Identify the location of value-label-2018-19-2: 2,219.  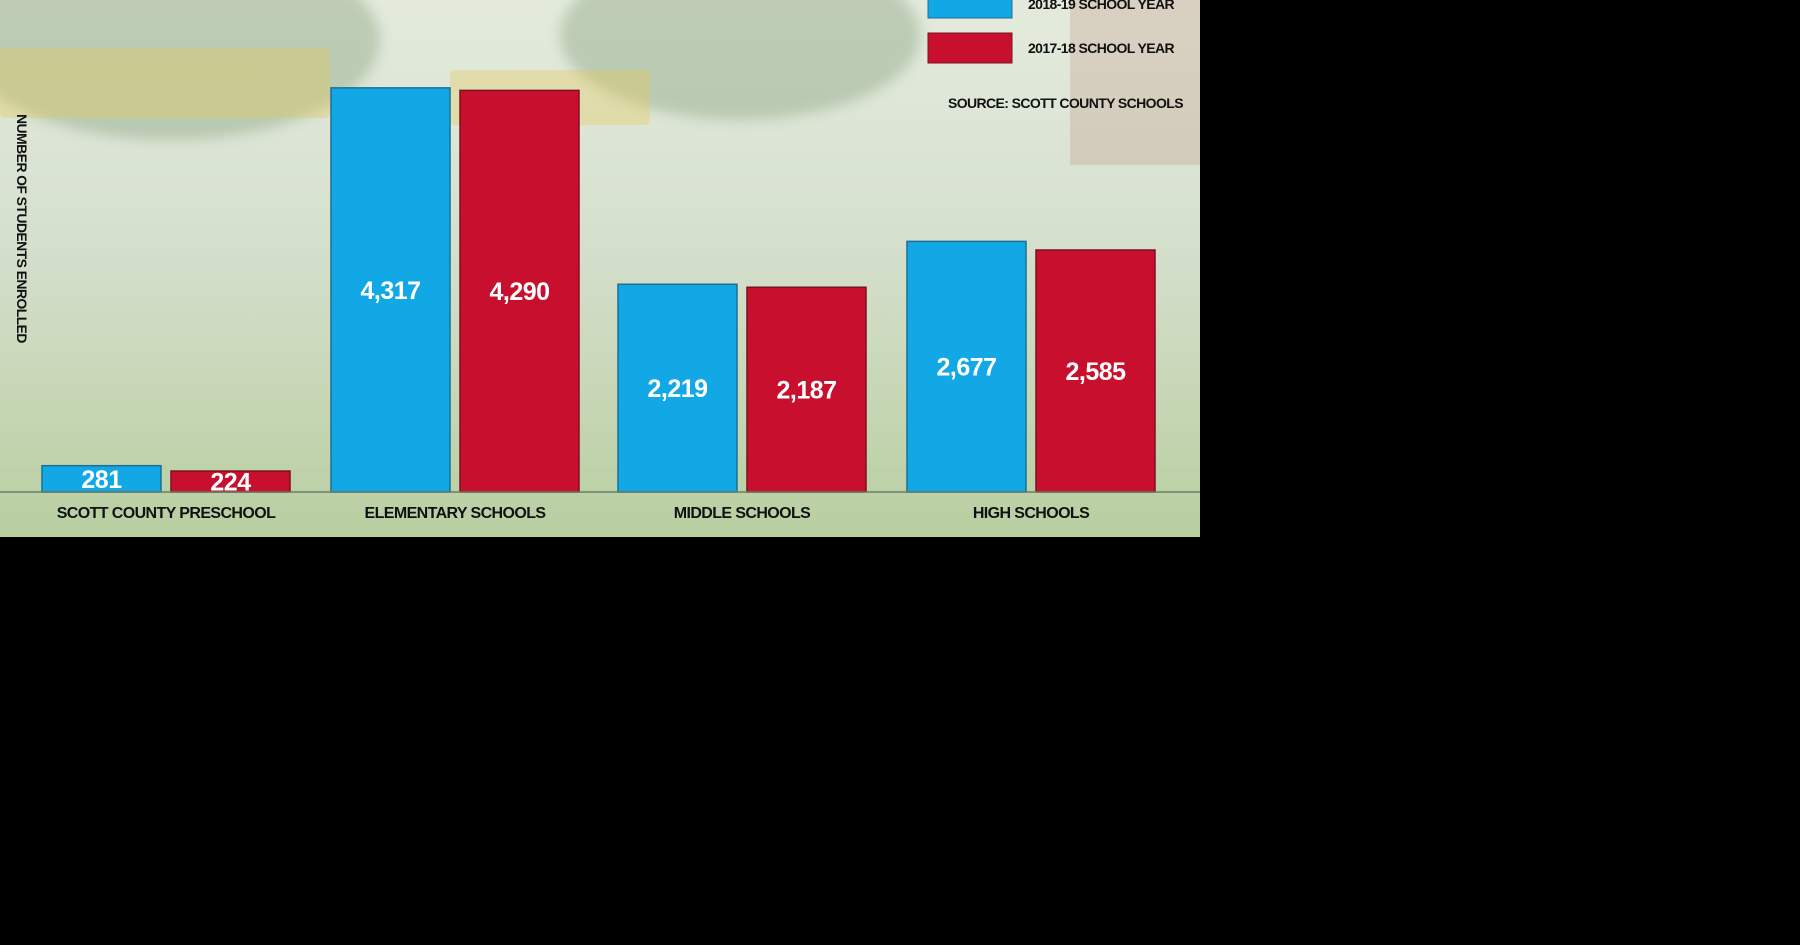
(677, 389).